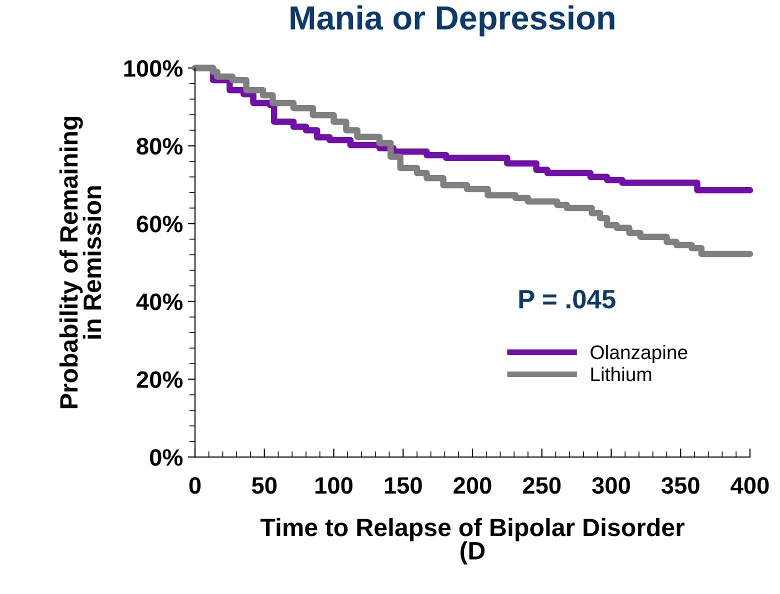 This screenshot has width=780, height=594. Describe the element at coordinates (264, 485) in the screenshot. I see `x-tick-label: 50` at that location.